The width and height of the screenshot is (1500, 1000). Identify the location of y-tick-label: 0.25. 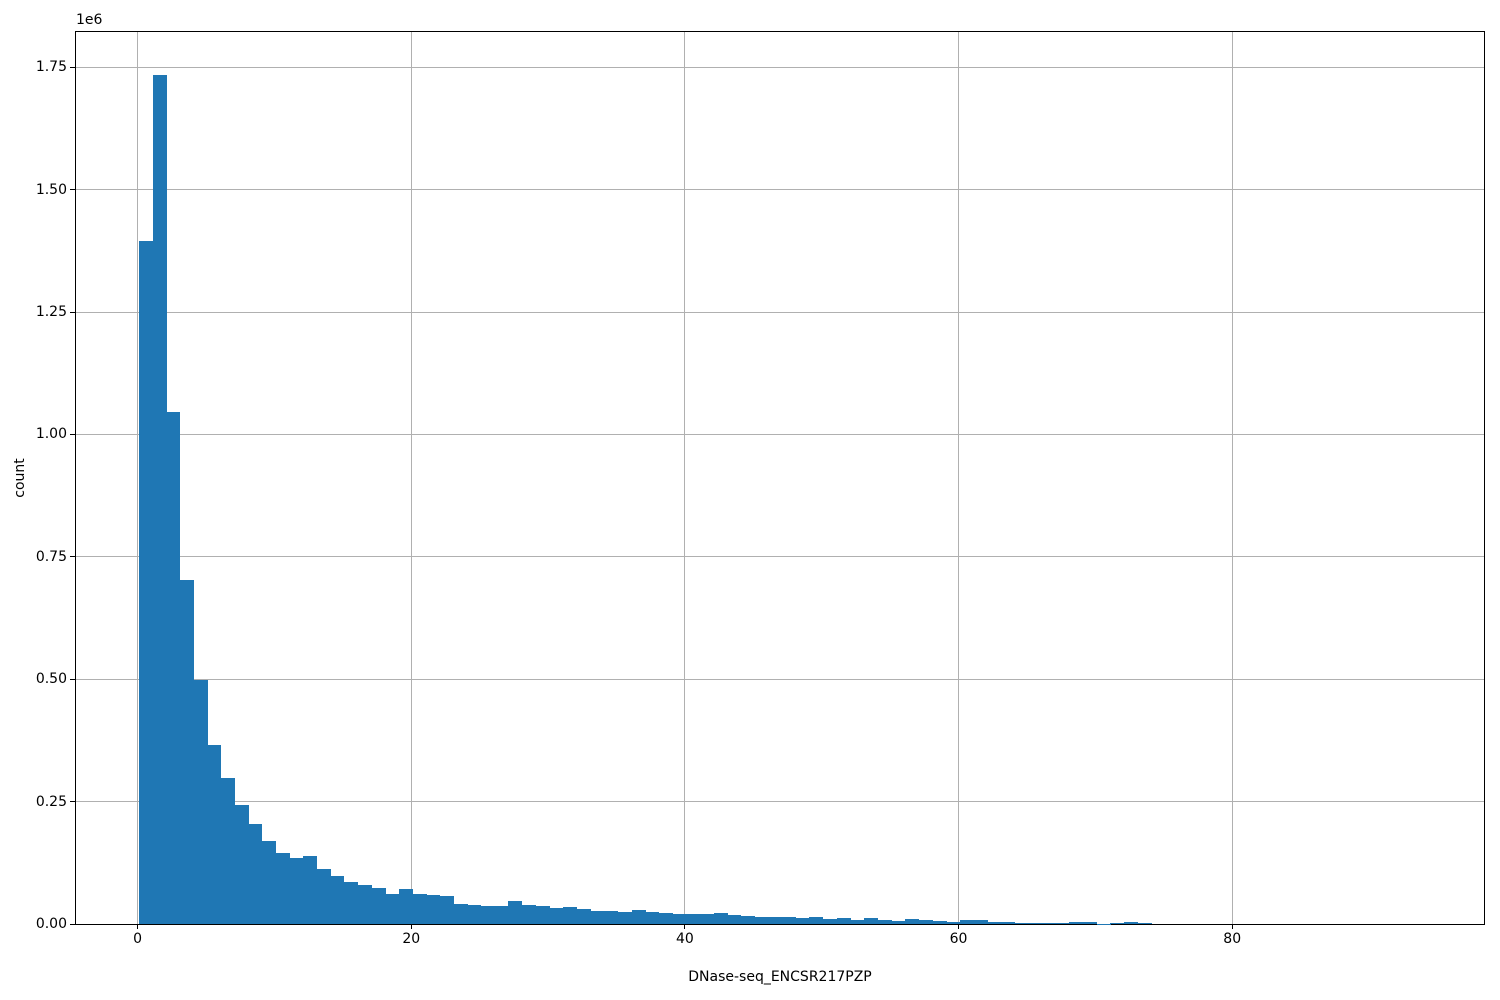
(51, 801).